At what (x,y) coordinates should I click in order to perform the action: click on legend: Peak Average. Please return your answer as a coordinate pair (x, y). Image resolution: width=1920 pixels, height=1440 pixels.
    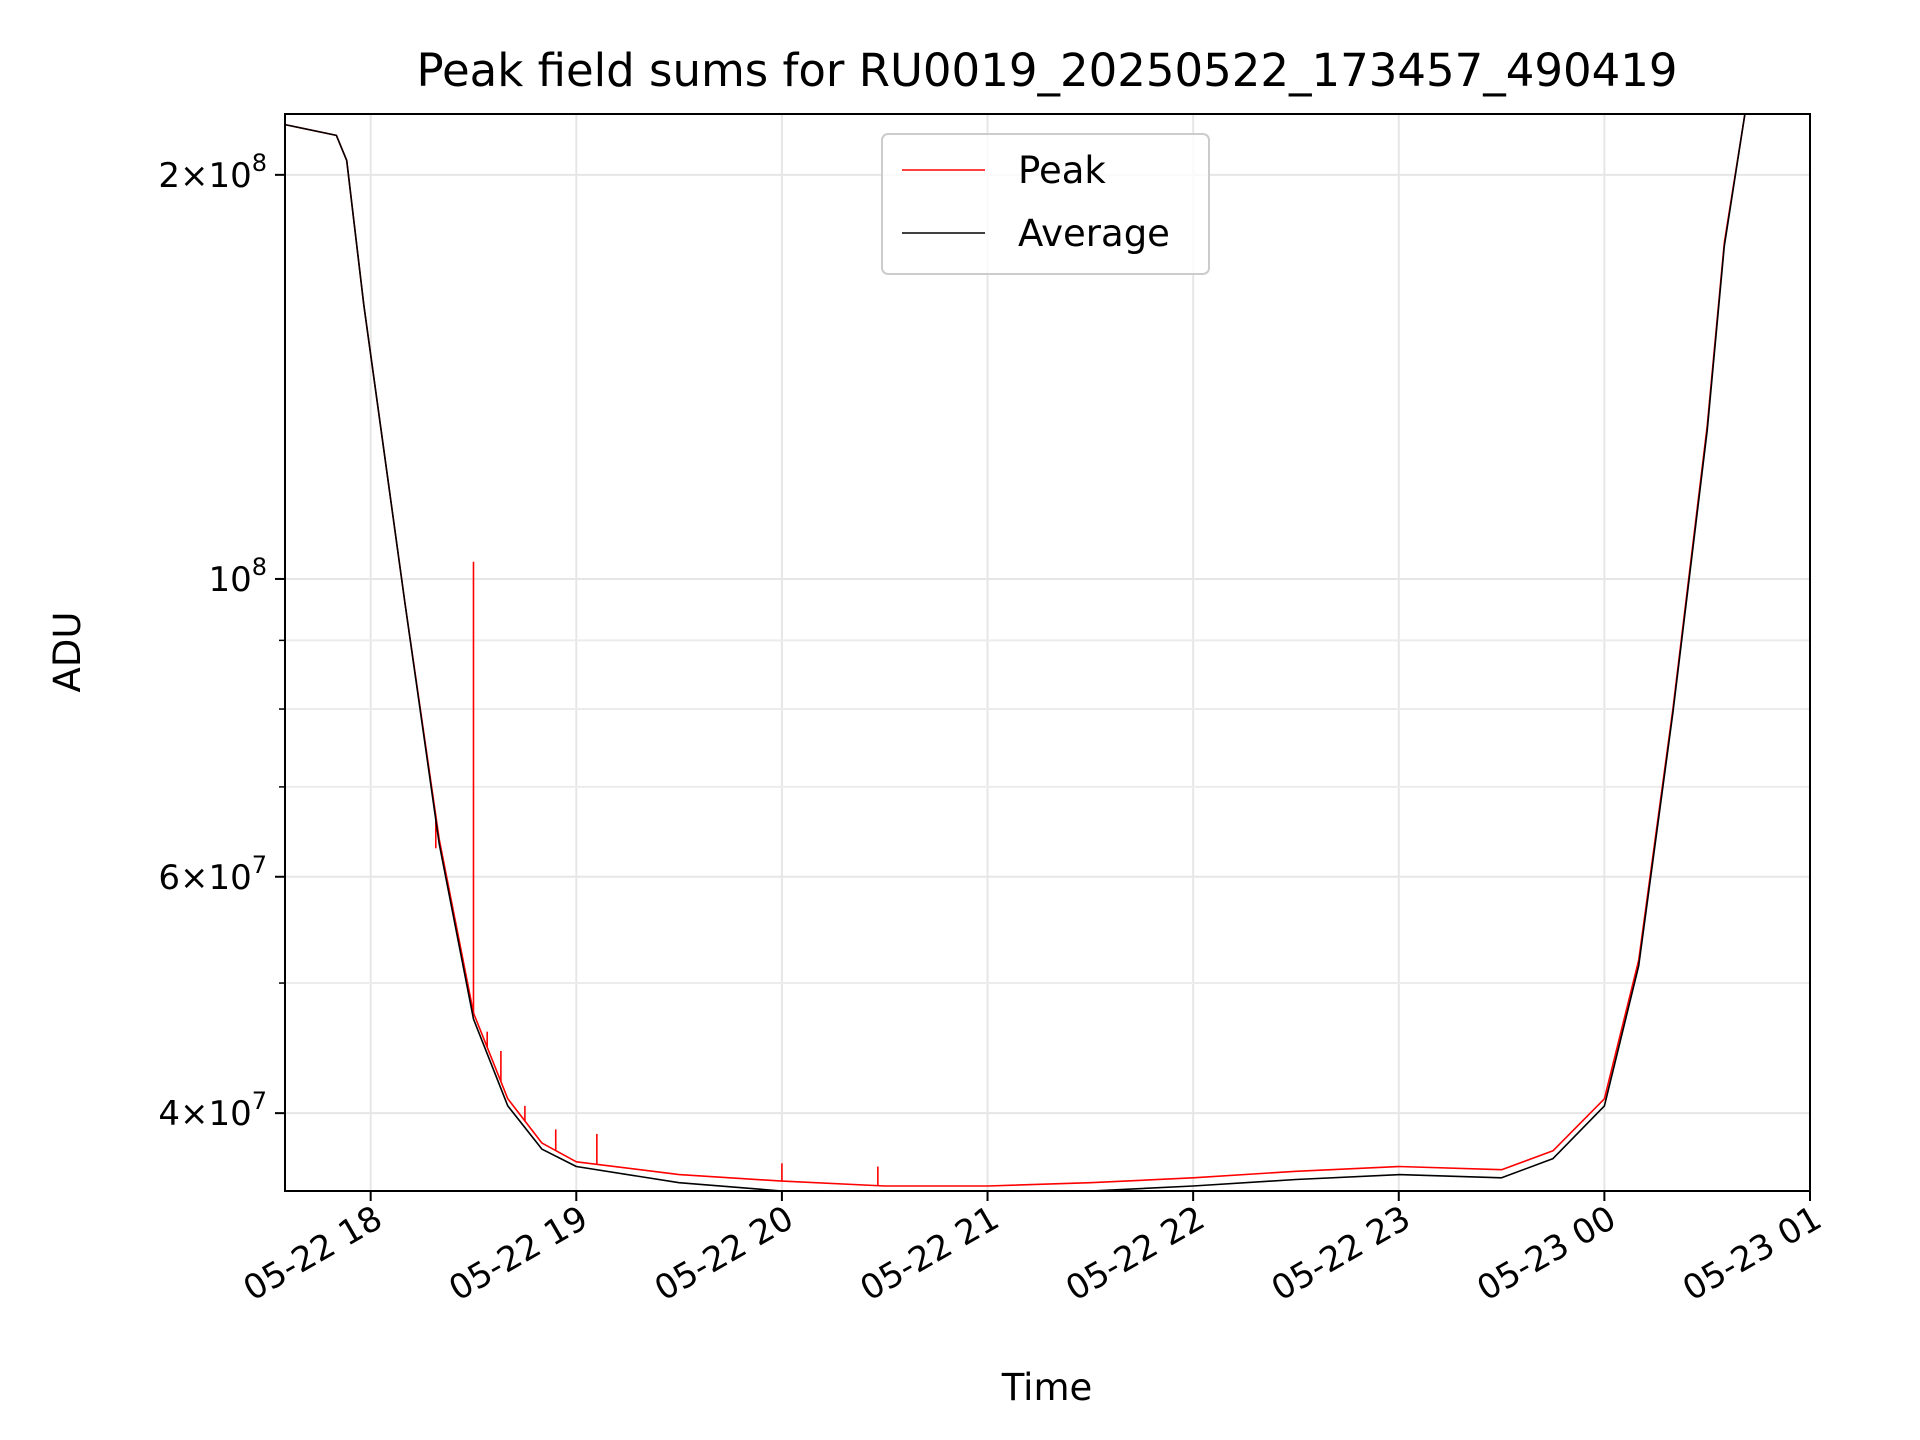
    Looking at the image, I should click on (1045, 204).